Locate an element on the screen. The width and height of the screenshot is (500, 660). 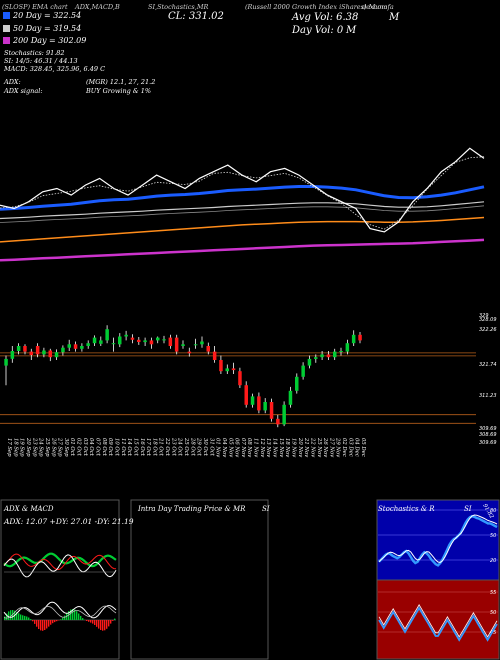
si-level-label: 50 is located at coordinates (493, 613).